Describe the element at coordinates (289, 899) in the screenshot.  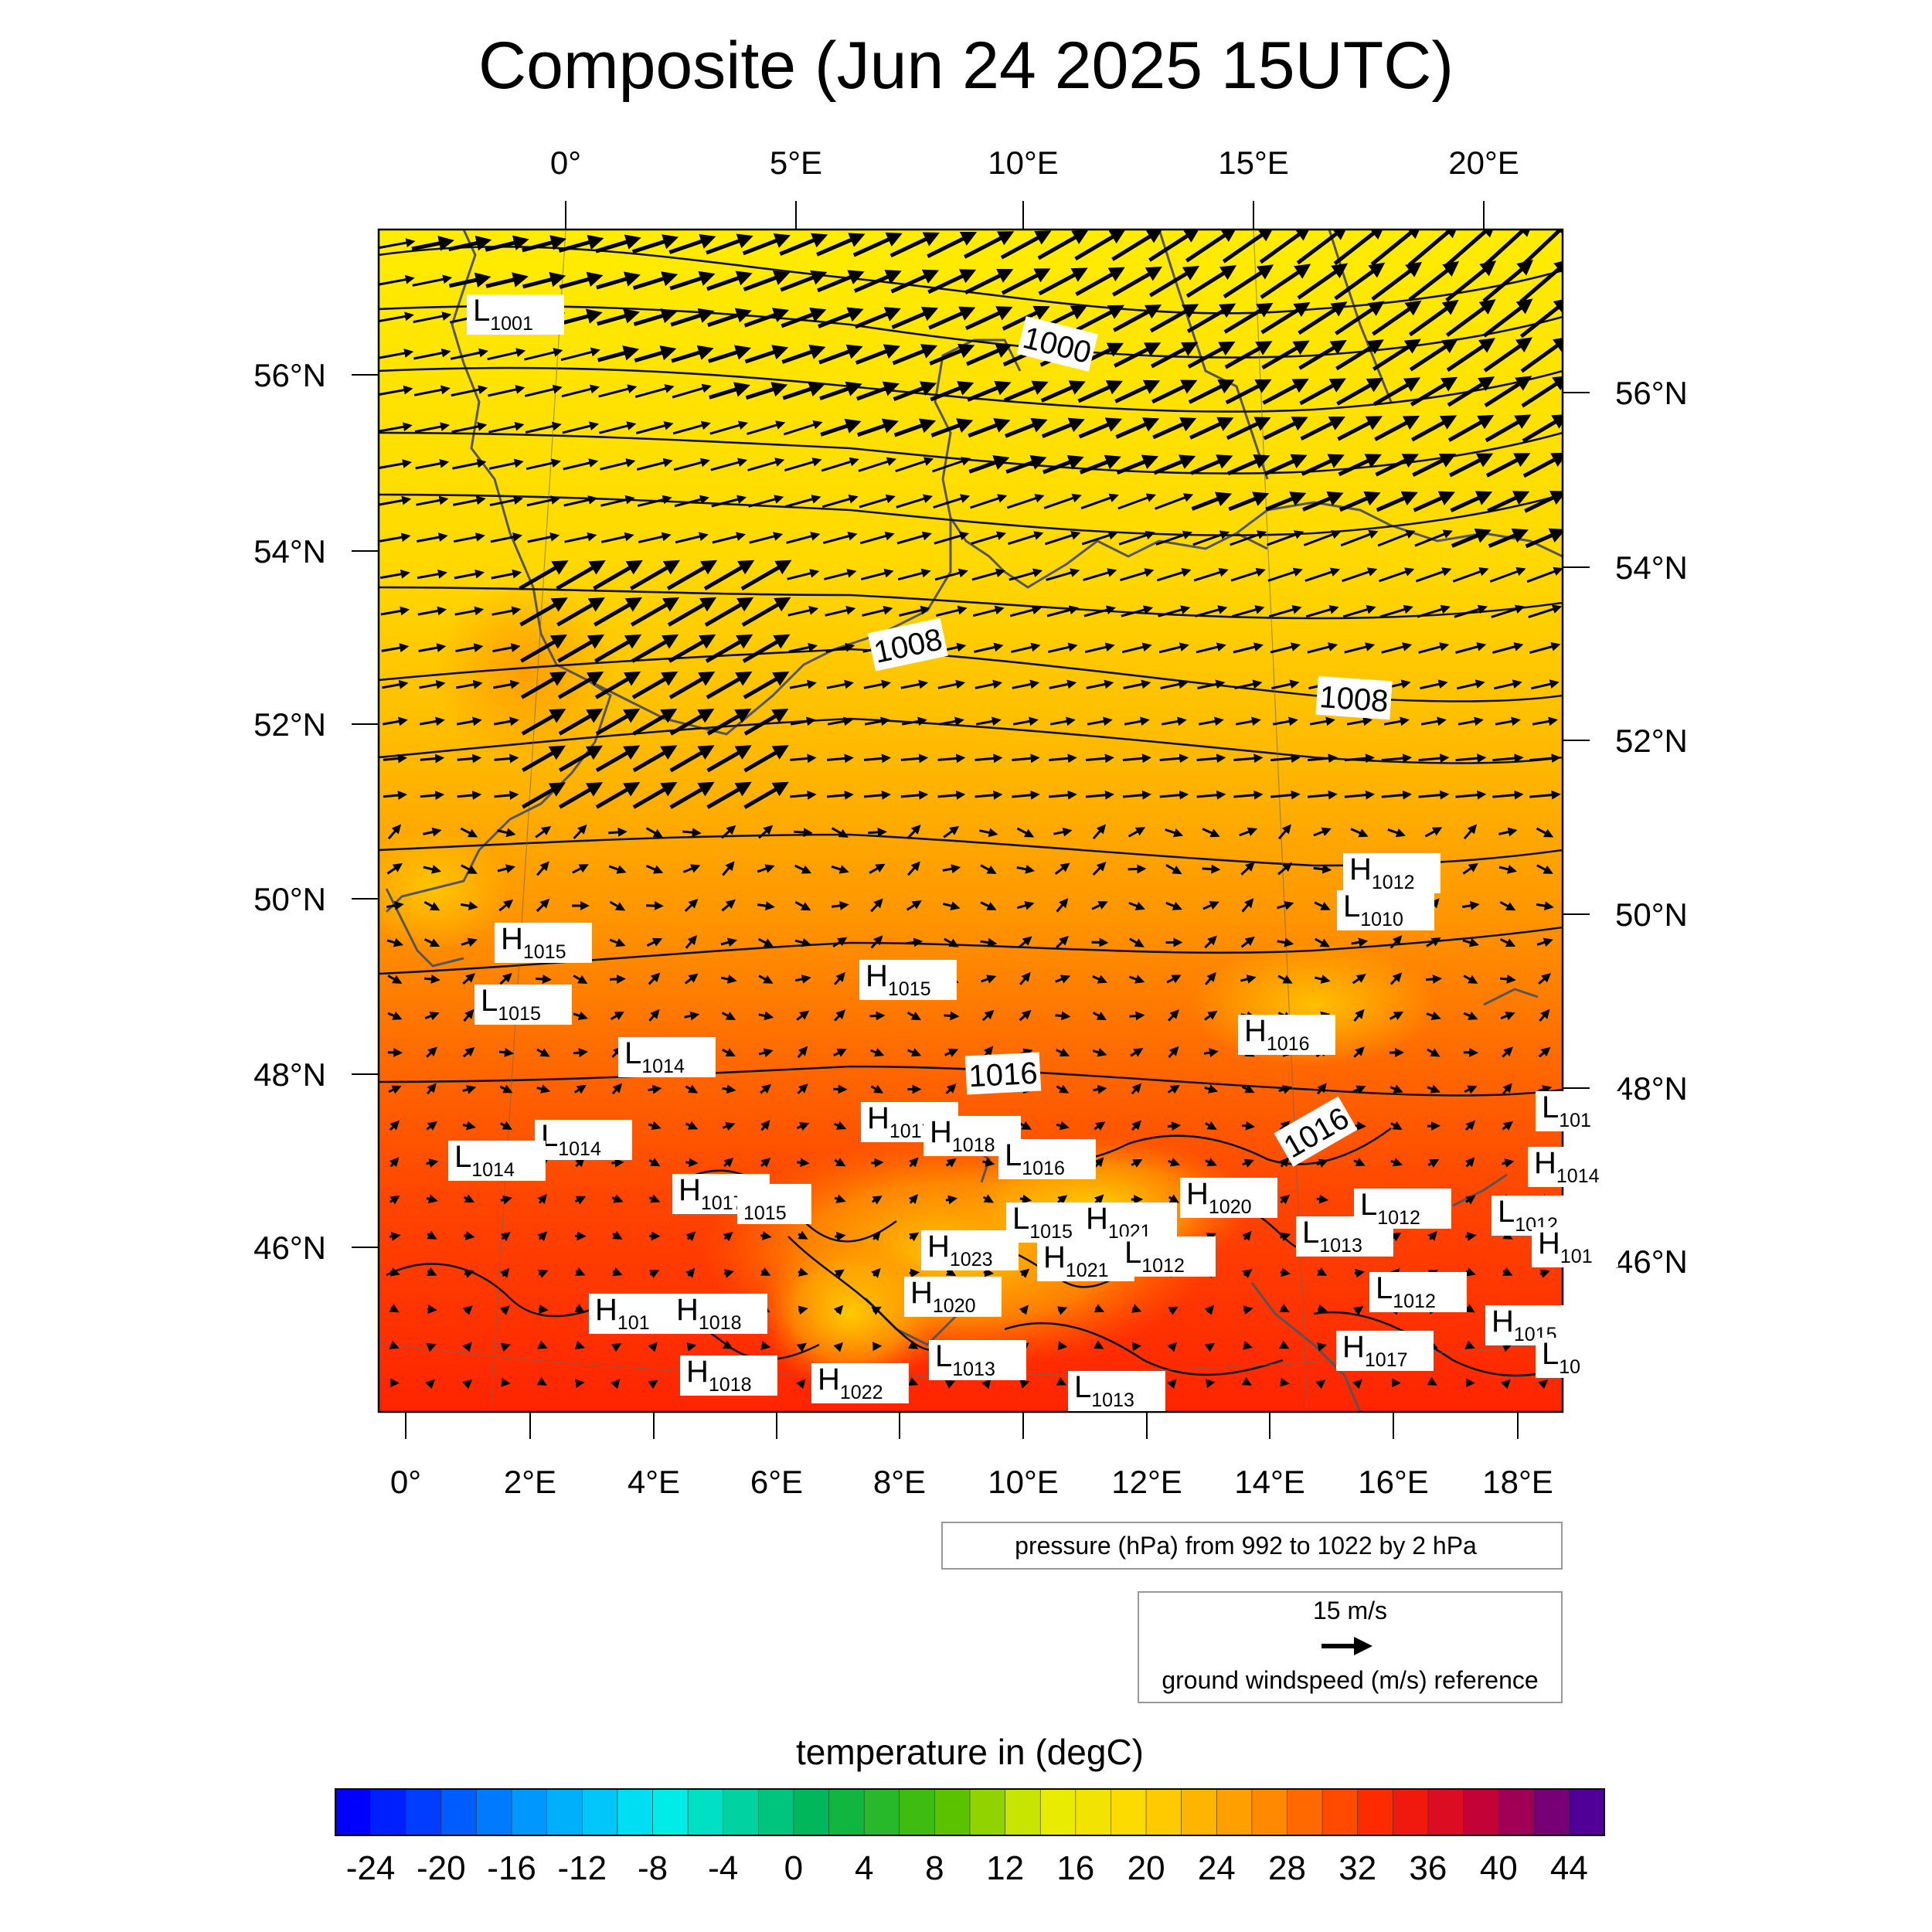
I see `left-lat-label: 50°N` at that location.